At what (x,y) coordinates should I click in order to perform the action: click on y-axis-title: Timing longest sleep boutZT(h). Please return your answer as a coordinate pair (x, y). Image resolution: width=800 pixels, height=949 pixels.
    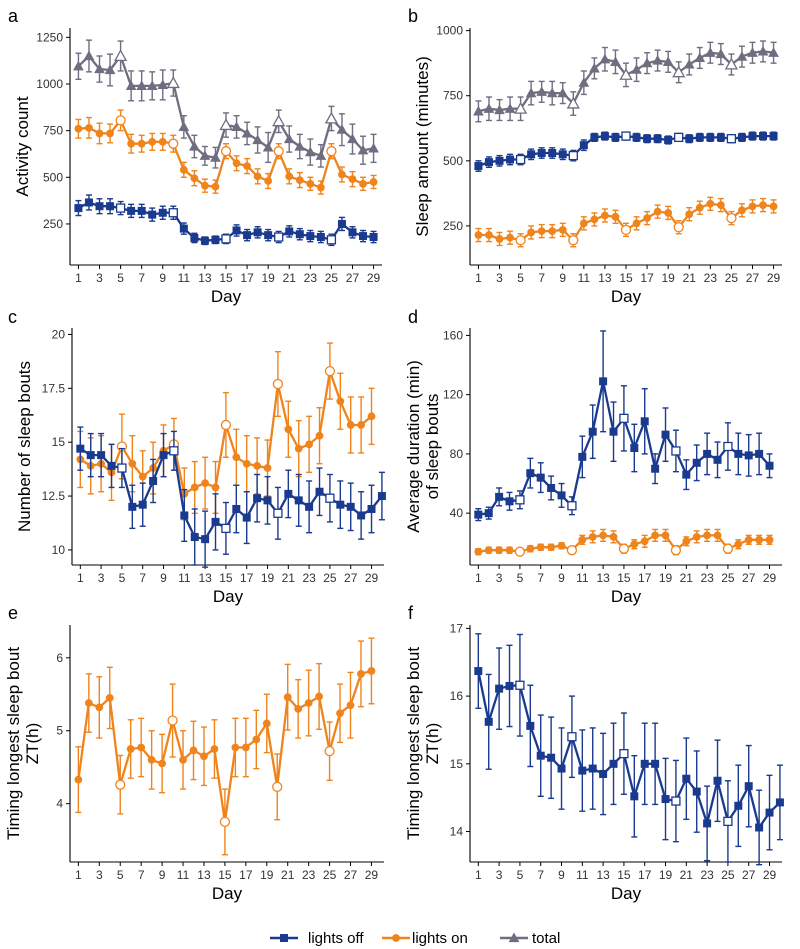
    Looking at the image, I should click on (423, 743).